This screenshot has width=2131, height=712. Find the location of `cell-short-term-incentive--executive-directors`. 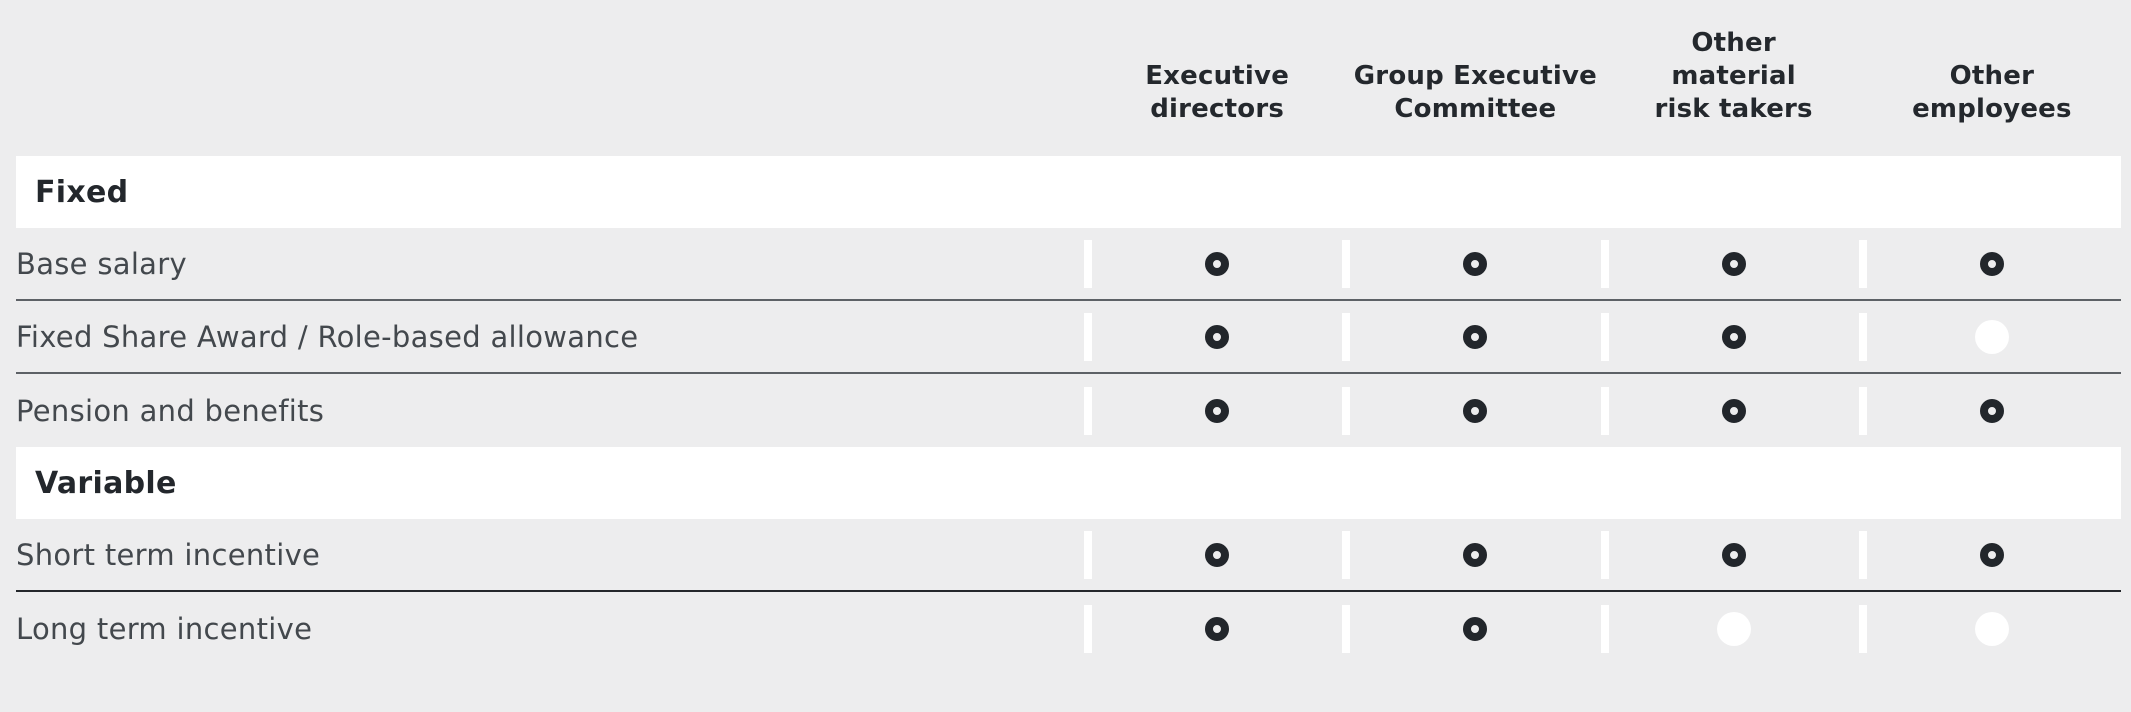

cell-short-term-incentive--executive-directors is located at coordinates (1215, 554).